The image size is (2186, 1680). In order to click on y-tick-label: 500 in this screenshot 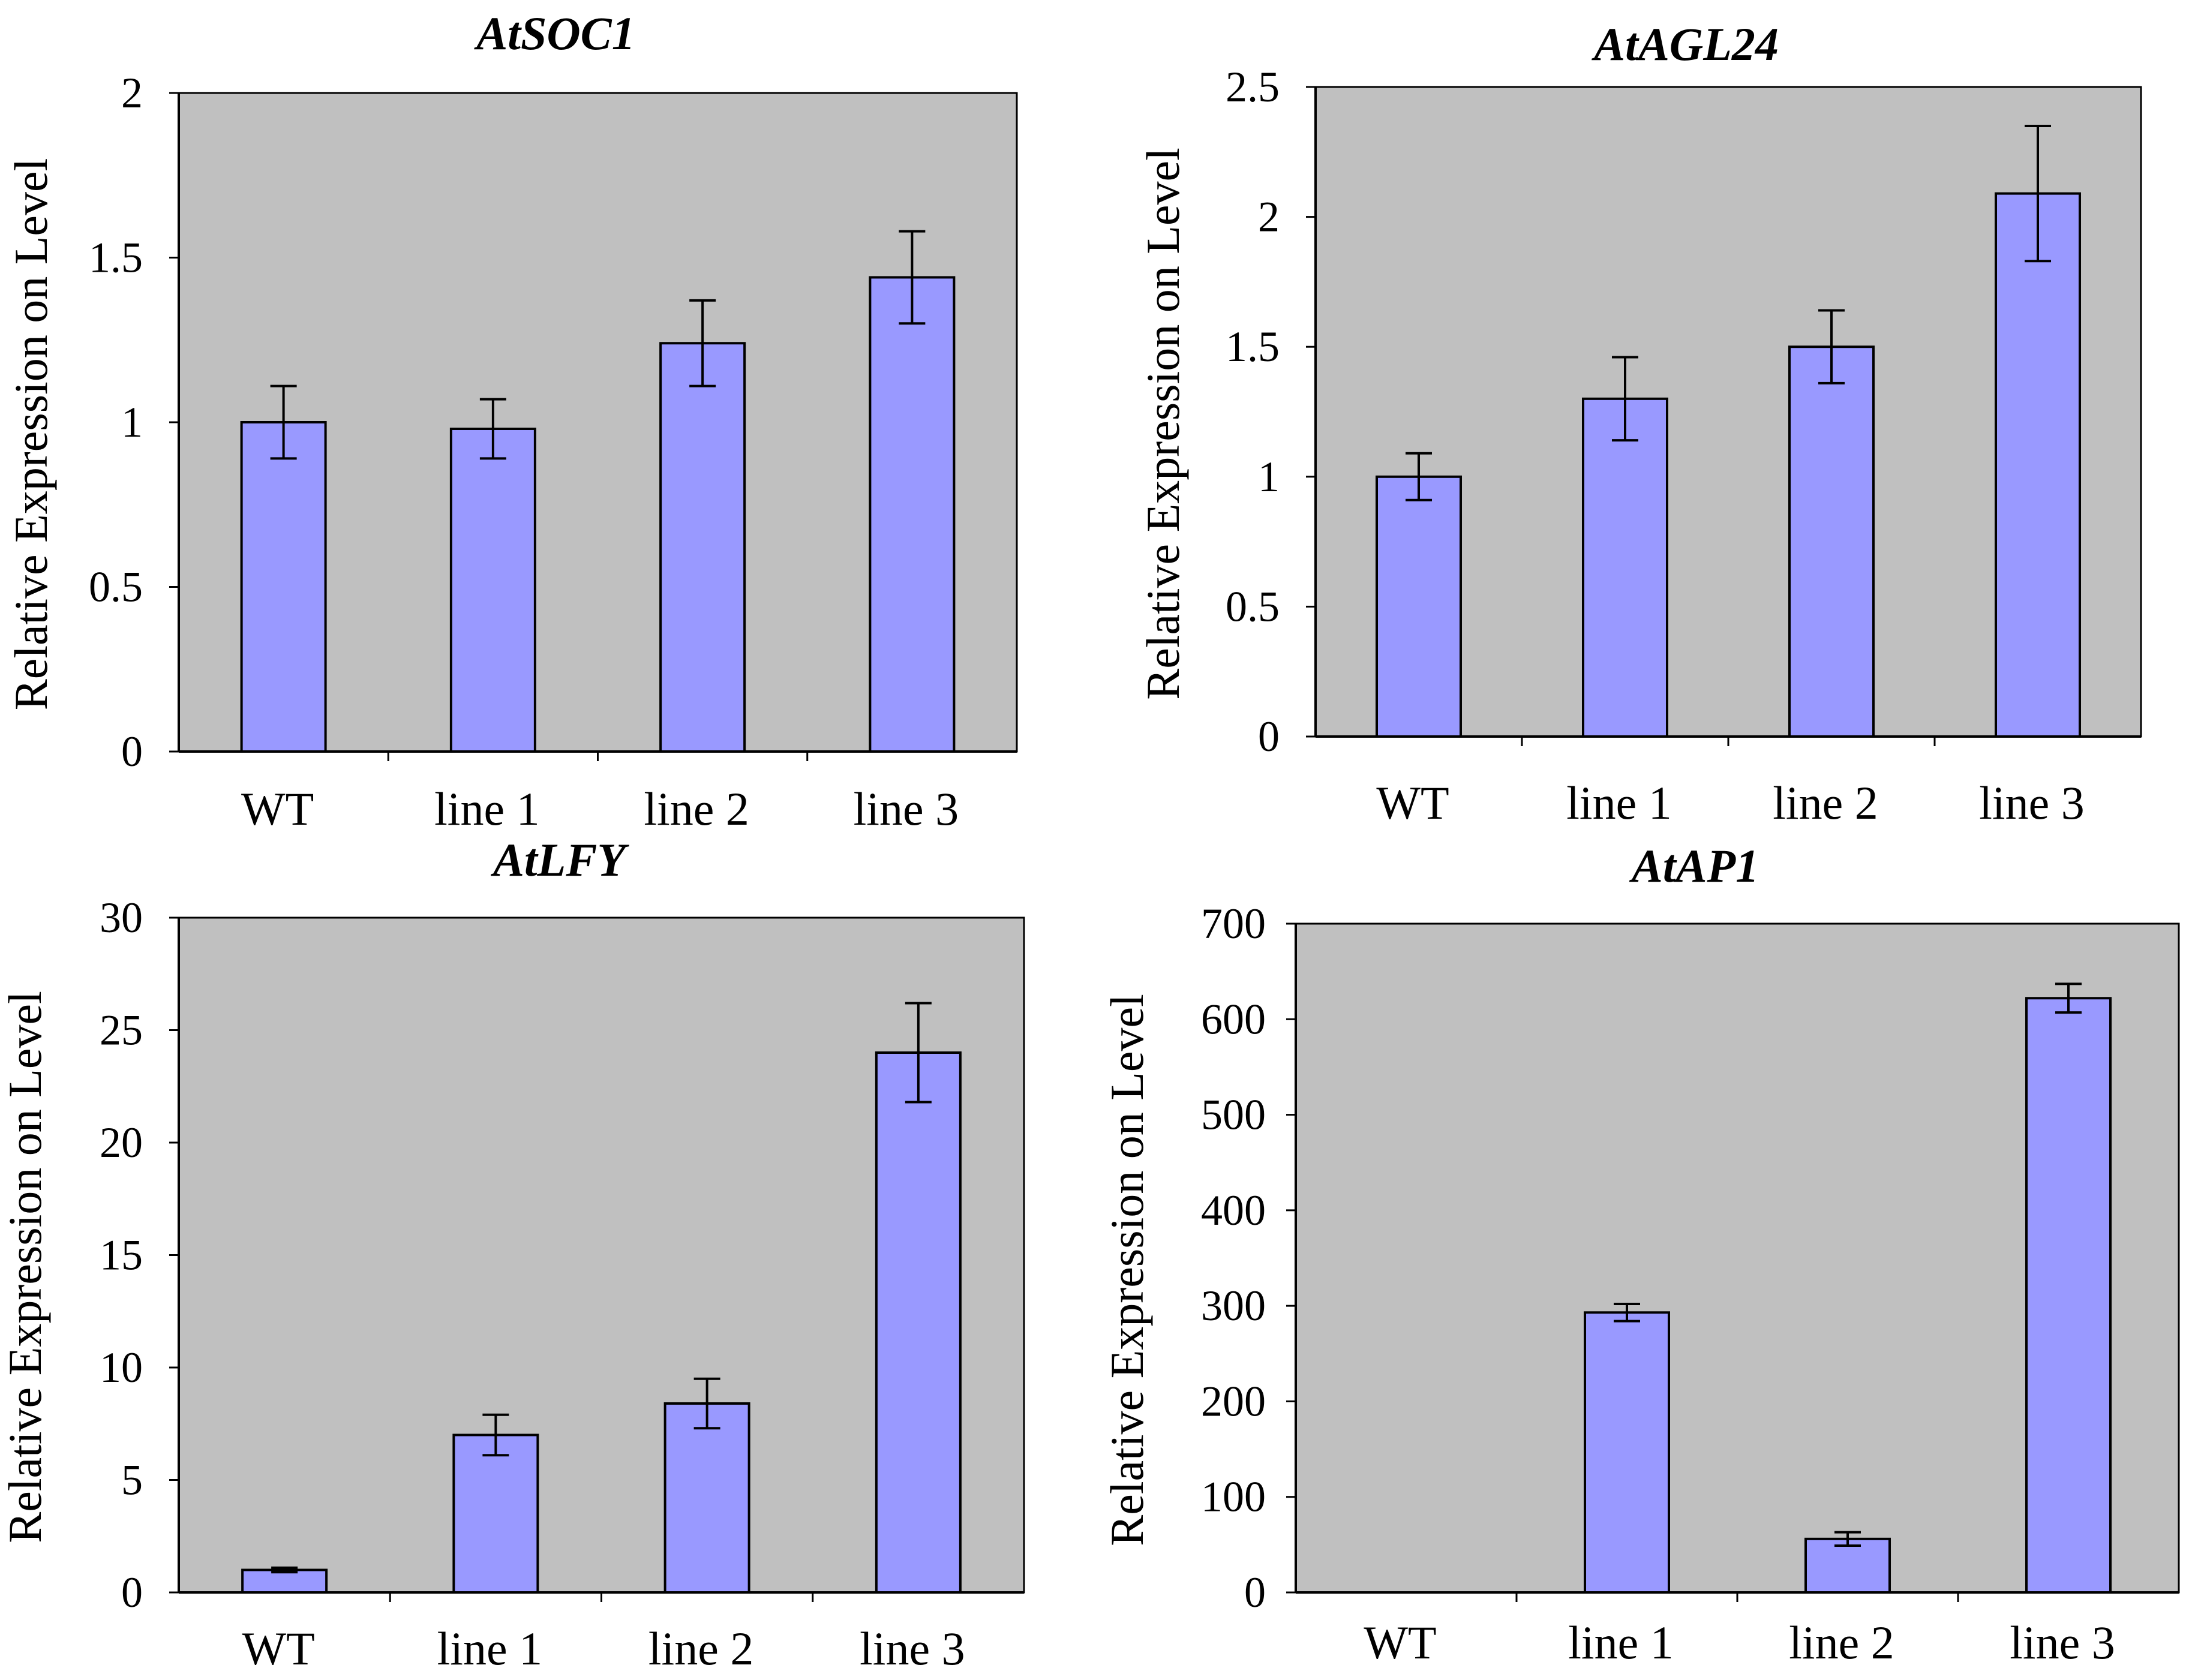, I will do `click(1233, 1115)`.